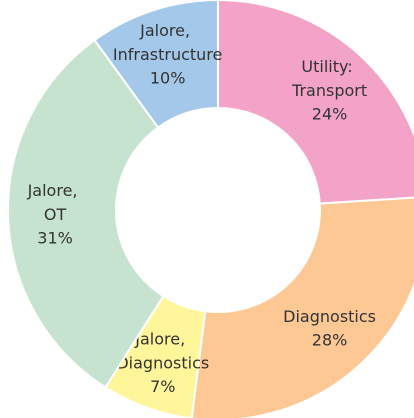 The height and width of the screenshot is (418, 414). I want to click on slice-label: Diagnostics 28%, so click(329, 327).